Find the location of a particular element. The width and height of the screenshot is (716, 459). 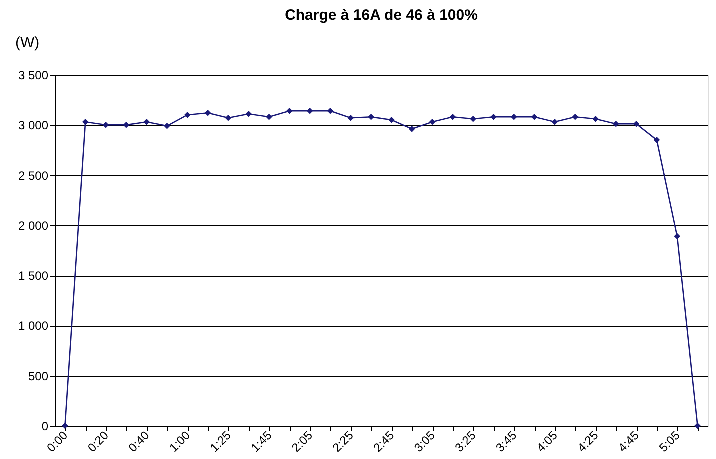

y-tick-label: 500 is located at coordinates (38, 376).